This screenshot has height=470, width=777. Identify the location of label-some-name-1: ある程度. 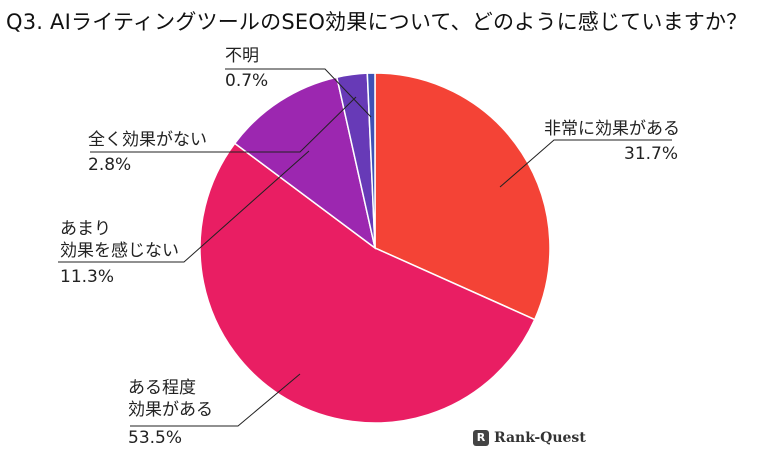
(162, 388).